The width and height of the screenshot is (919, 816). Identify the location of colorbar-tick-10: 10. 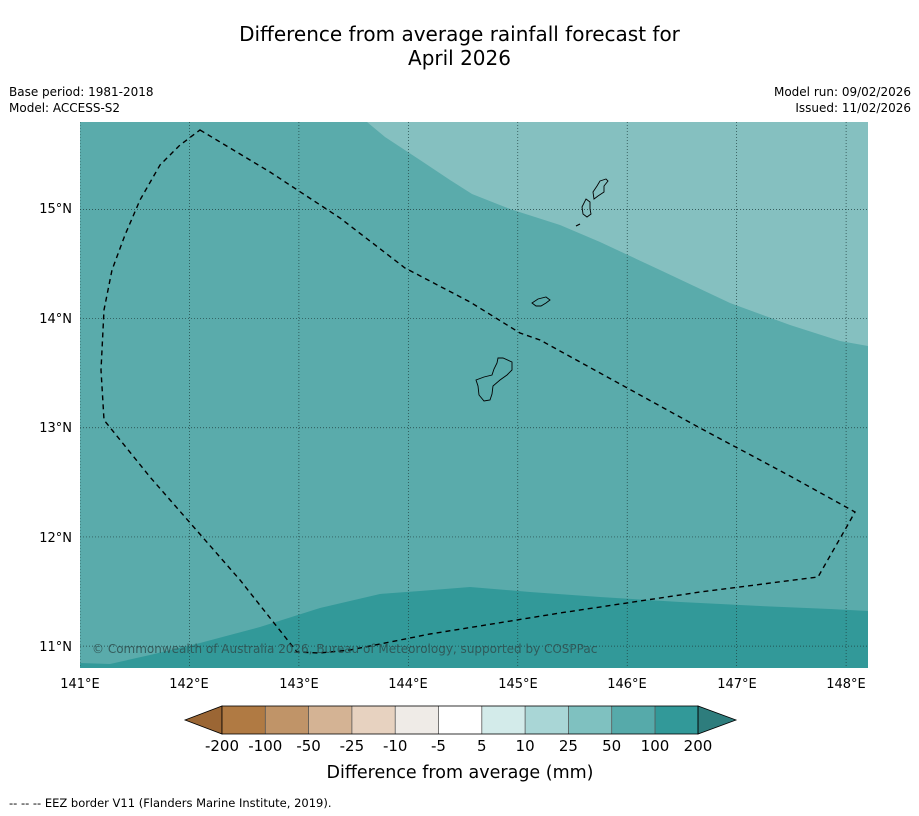
(525, 746).